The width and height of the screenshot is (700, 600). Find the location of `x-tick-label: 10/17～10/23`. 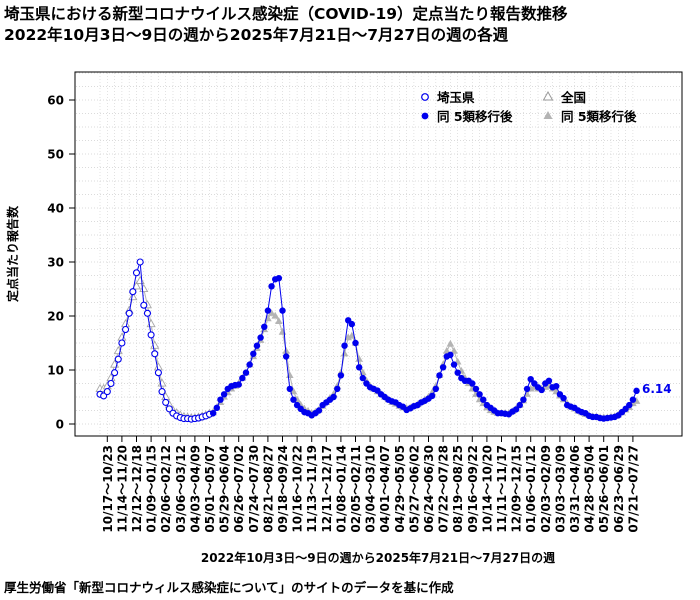

x-tick-label: 10/17～10/23 is located at coordinates (108, 489).